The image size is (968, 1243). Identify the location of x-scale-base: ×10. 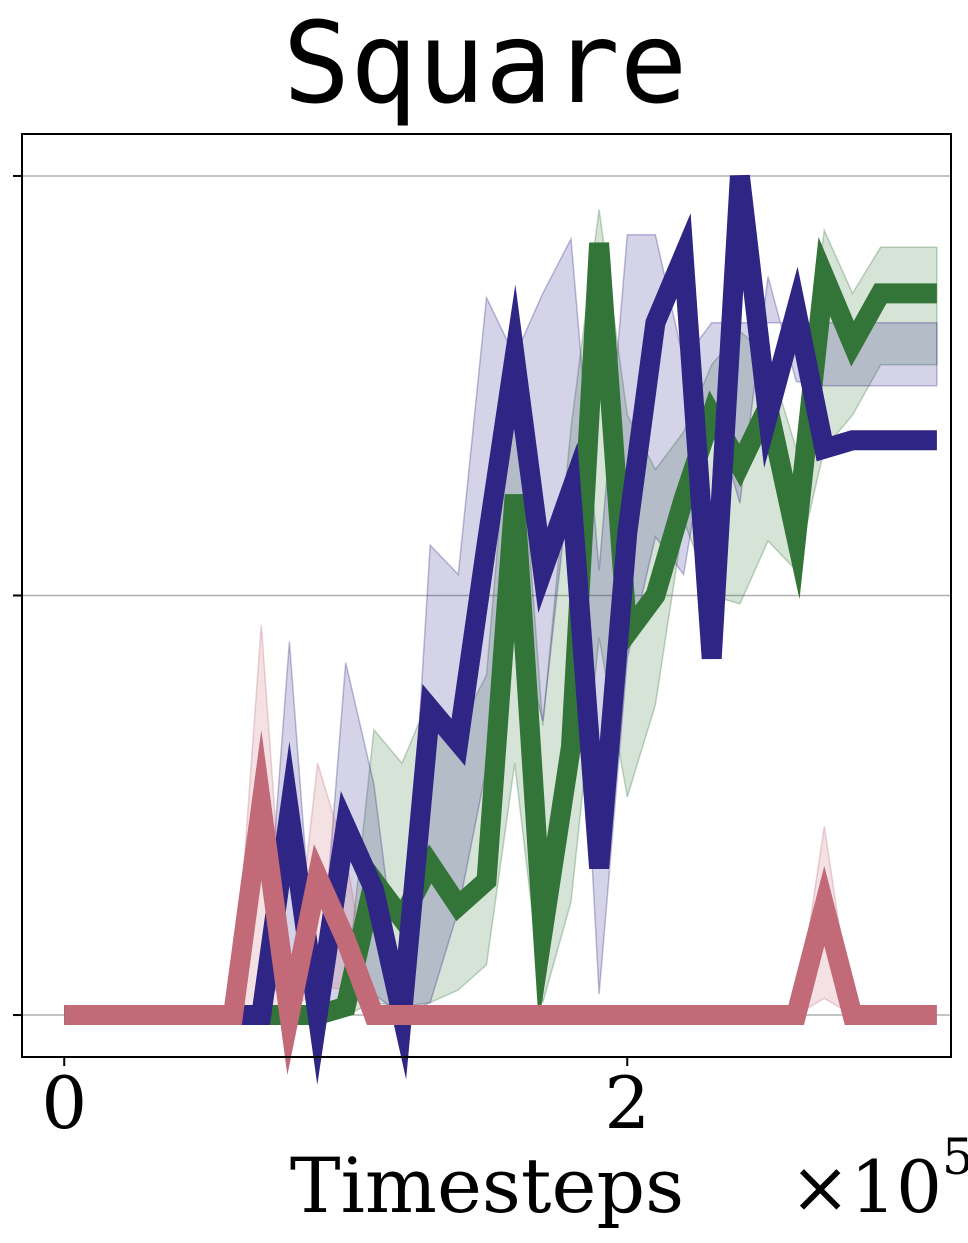
(866, 1187).